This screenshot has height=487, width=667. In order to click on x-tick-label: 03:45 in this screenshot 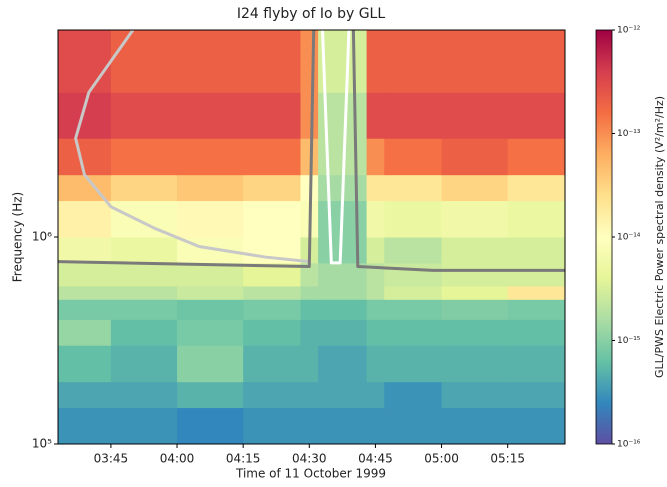, I will do `click(111, 459)`.